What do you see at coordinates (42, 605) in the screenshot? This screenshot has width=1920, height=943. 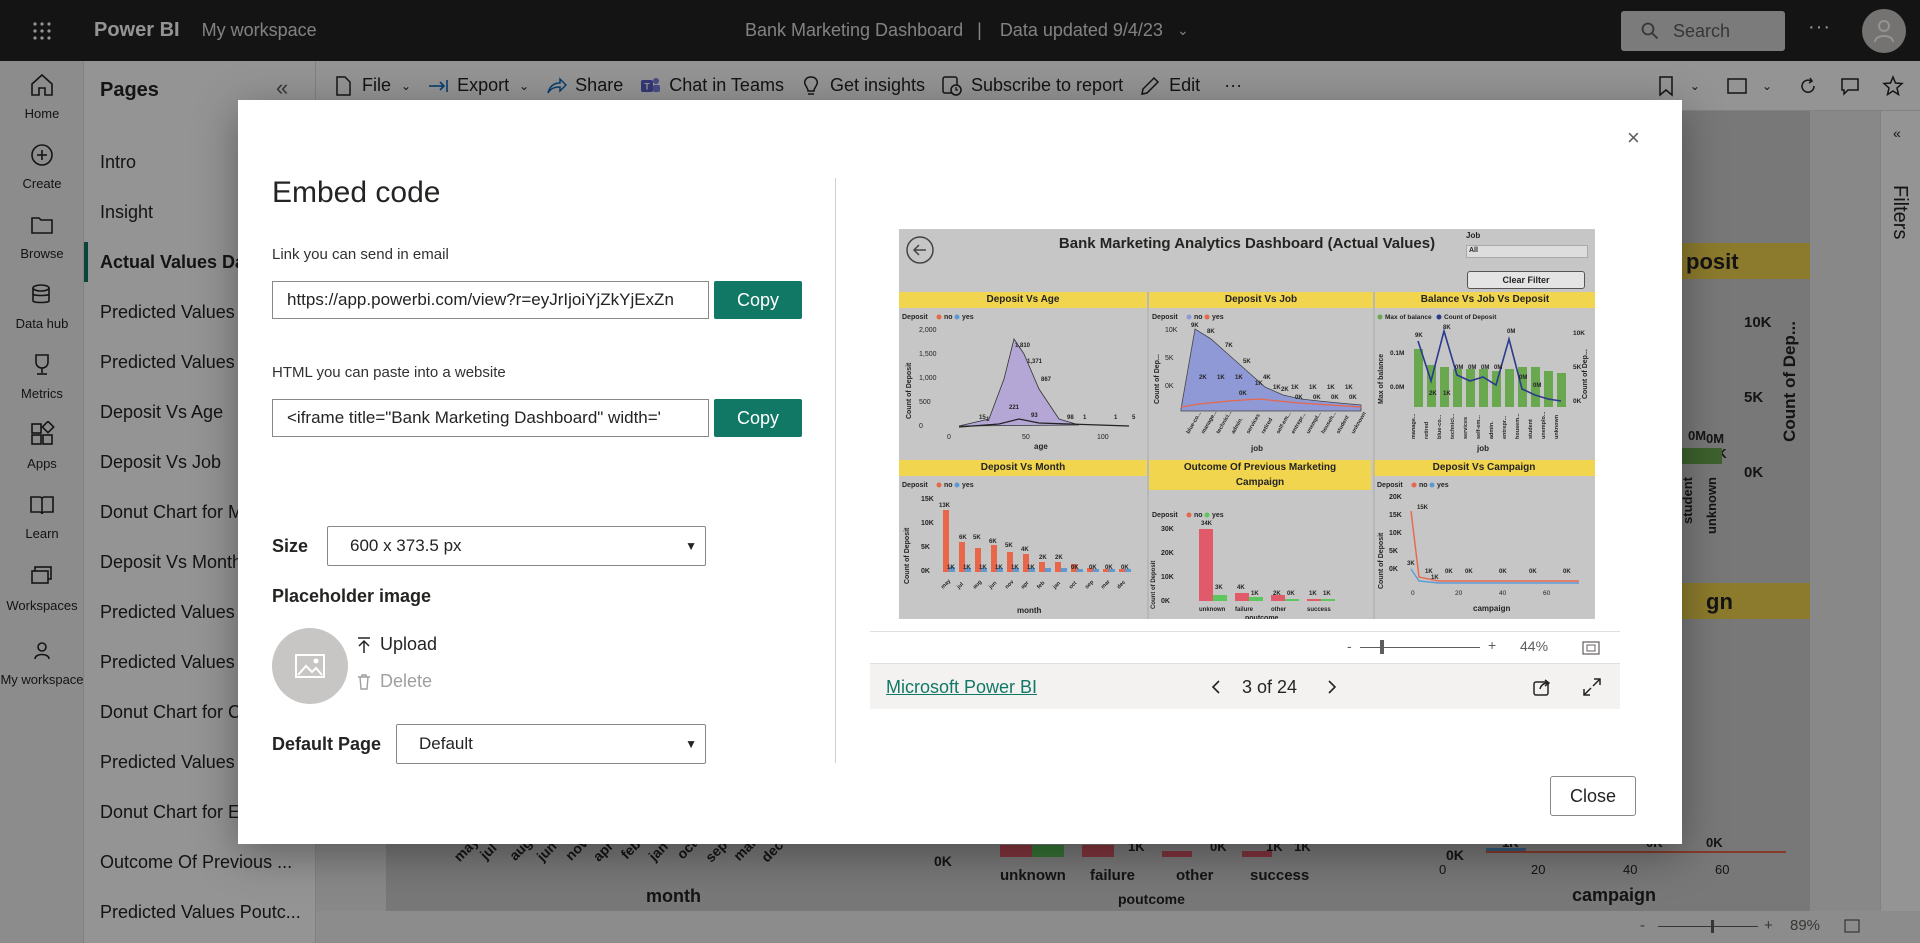 I see `nav-label: Workspaces` at bounding box center [42, 605].